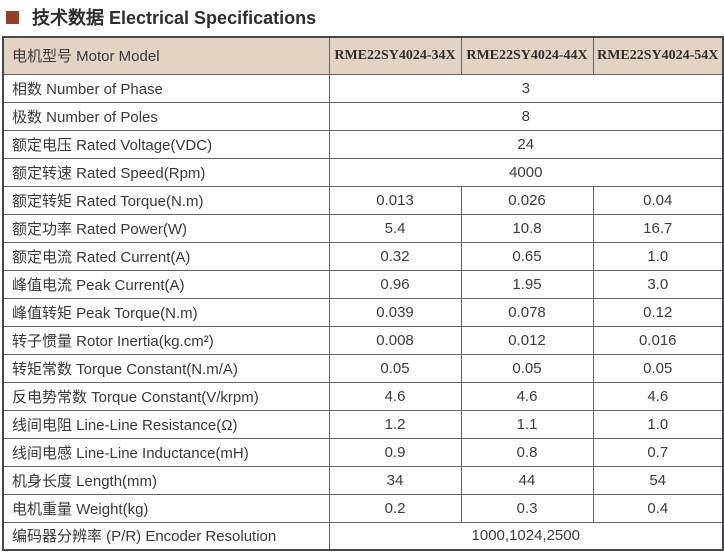 This screenshot has width=724, height=558. I want to click on table-row: 线间电阻 Line-Line Resistance(Ω) 1.2 1.1 1.0, so click(363, 424).